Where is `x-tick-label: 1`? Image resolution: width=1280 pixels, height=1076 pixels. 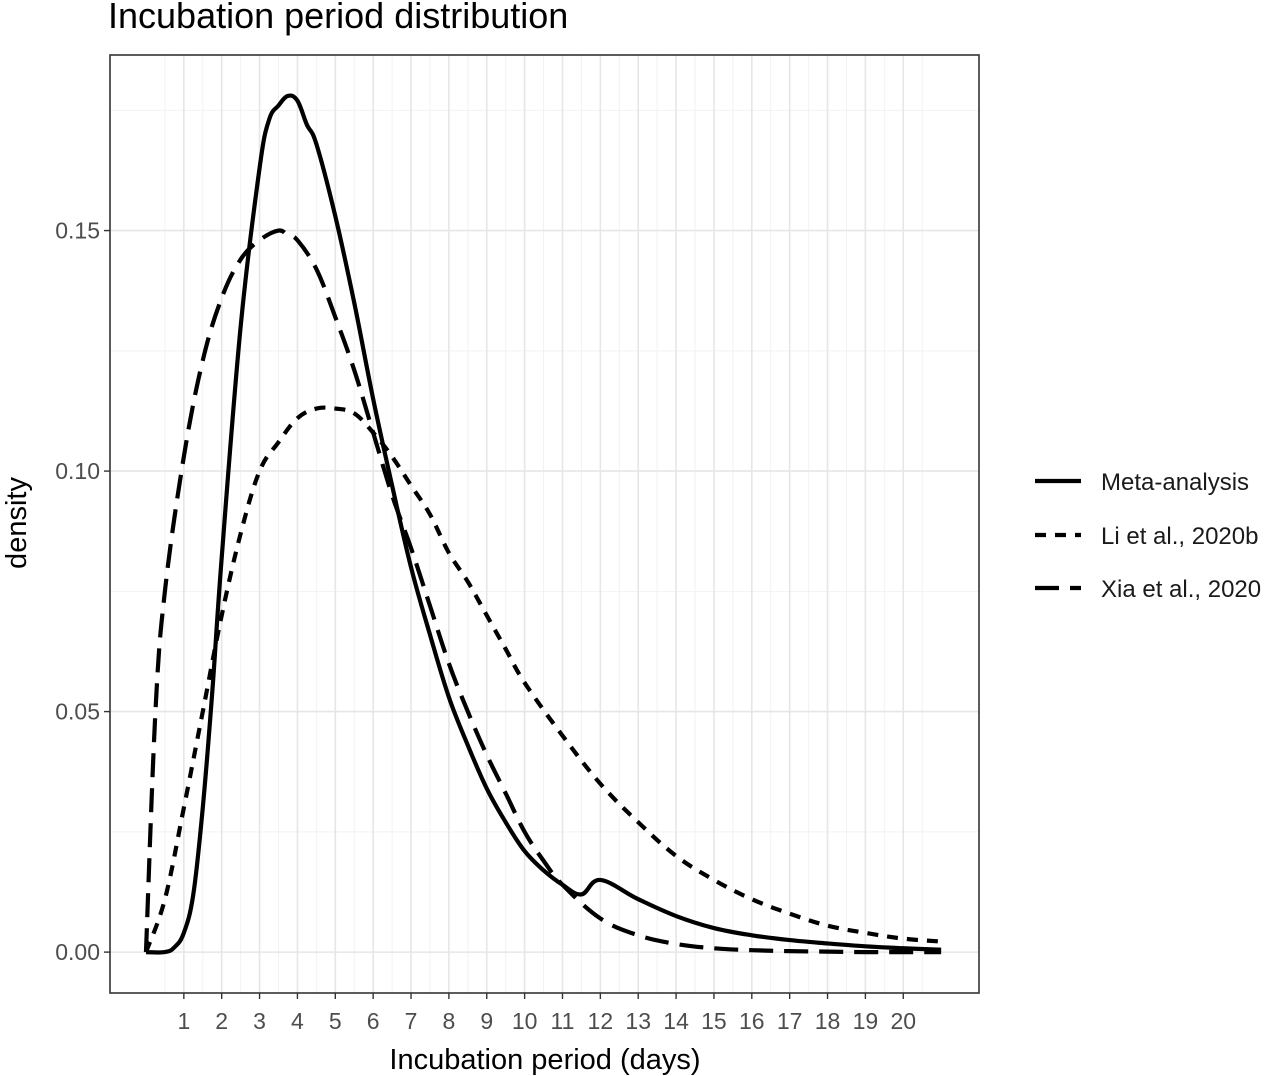
x-tick-label: 1 is located at coordinates (183, 1021).